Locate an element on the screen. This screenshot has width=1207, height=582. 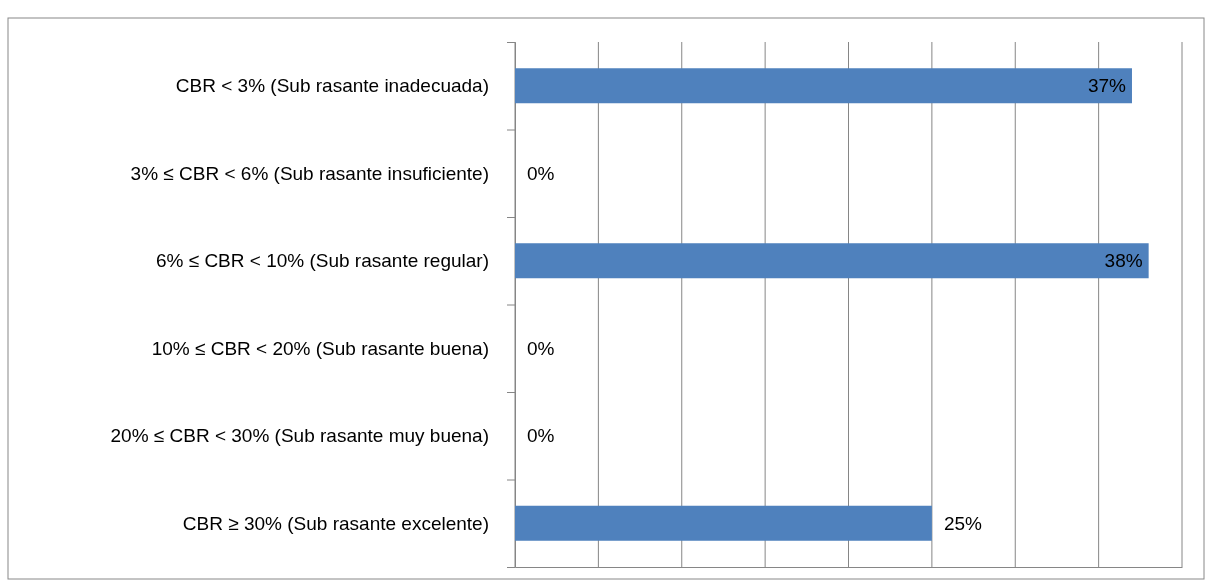
y-tick-label: CBR ≥ 30% (Sub rasante excelente) is located at coordinates (335, 523).